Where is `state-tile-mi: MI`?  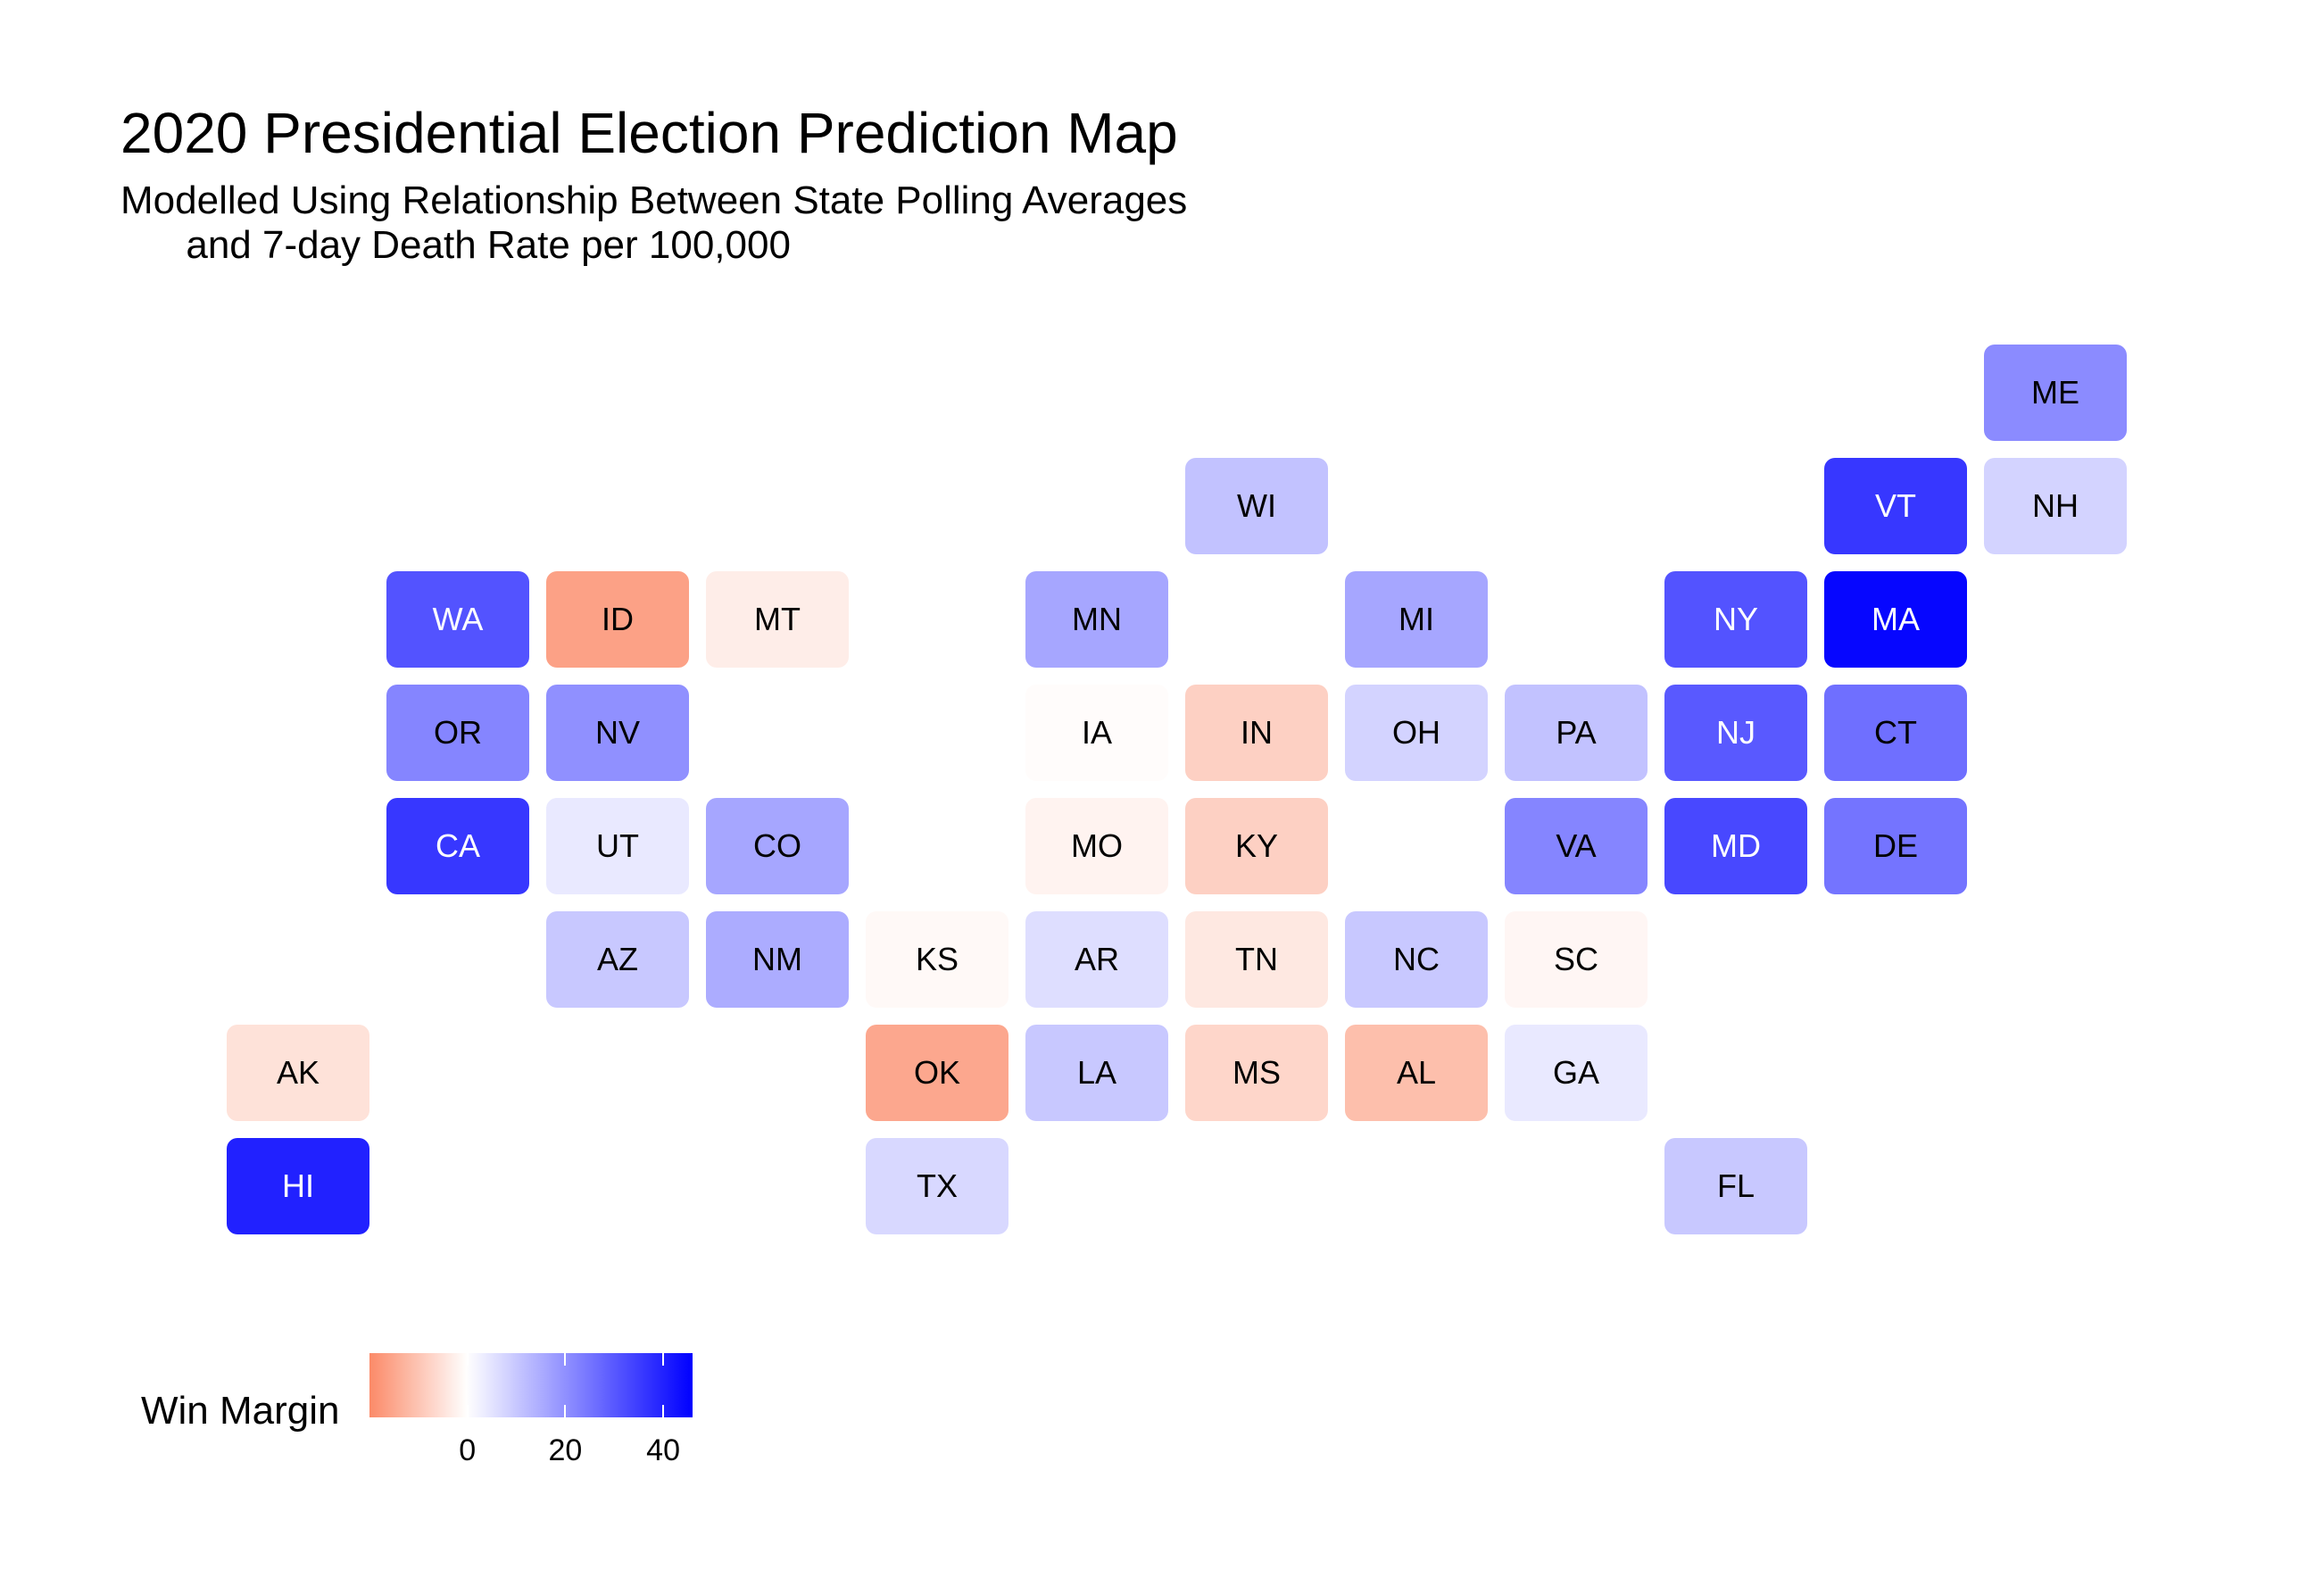 state-tile-mi: MI is located at coordinates (1416, 619).